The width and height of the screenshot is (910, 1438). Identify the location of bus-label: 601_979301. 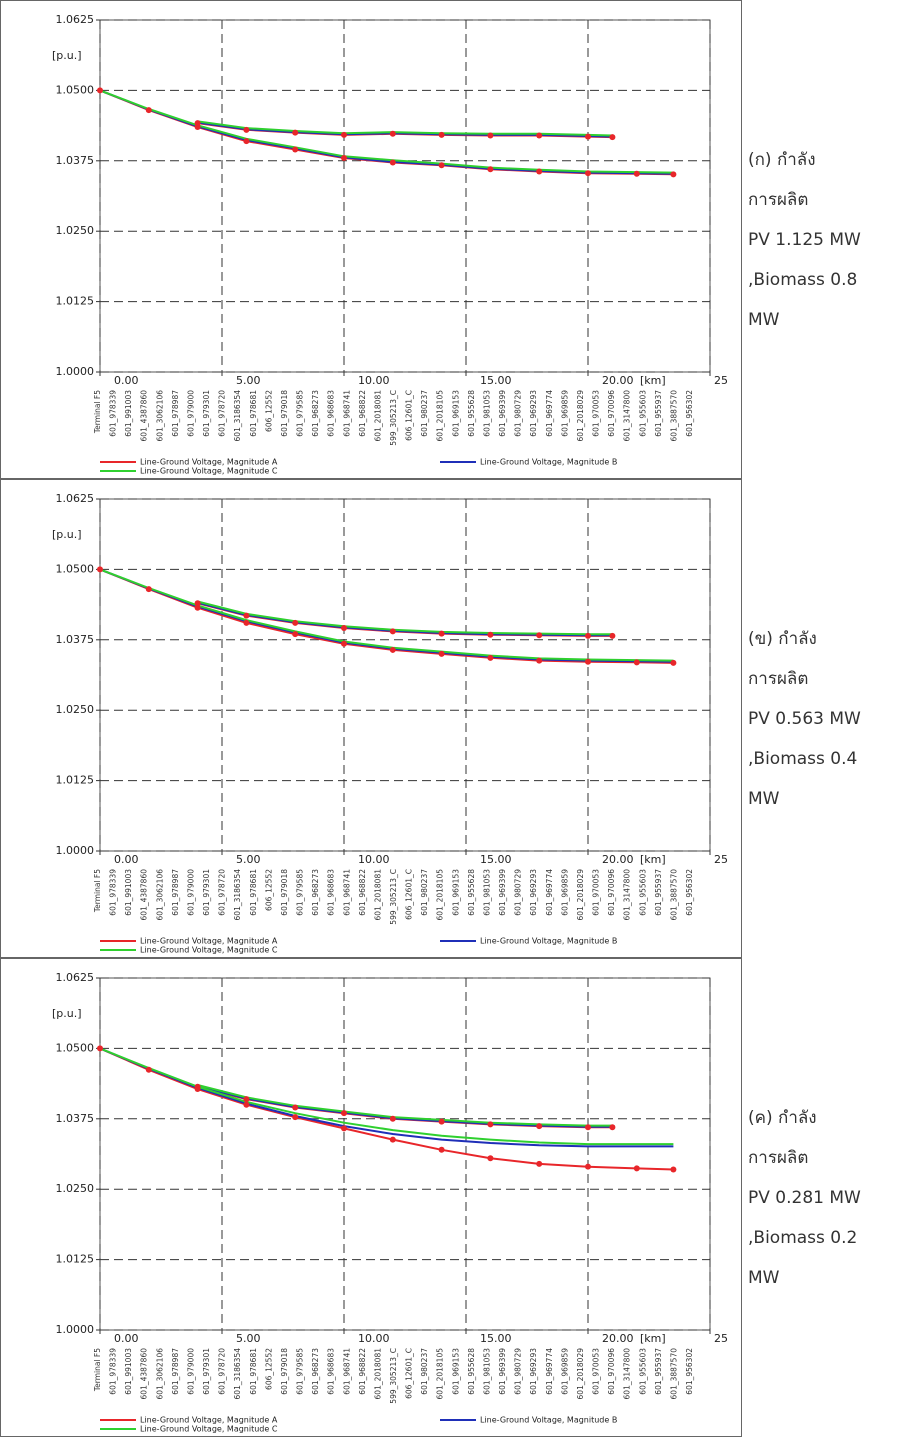
(206, 1371).